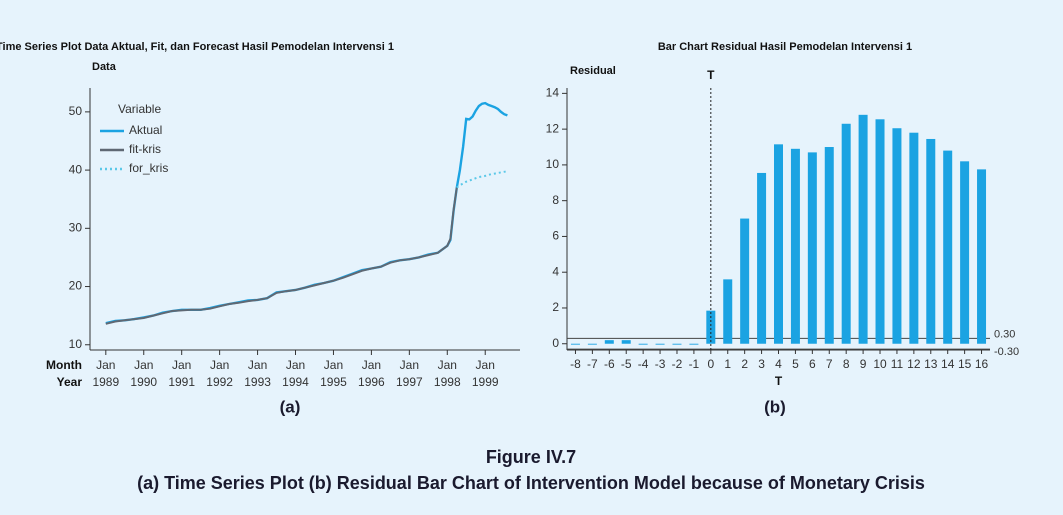 This screenshot has height=515, width=1063. I want to click on y-tick-label: 2, so click(555, 307).